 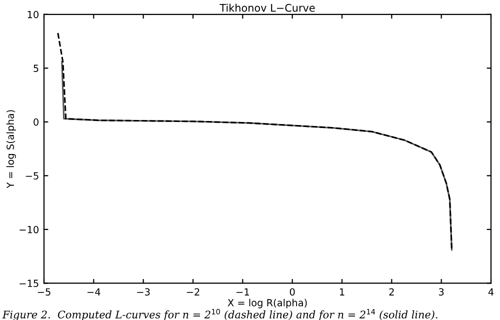 I want to click on x-tick-label: 3, so click(x=441, y=292).